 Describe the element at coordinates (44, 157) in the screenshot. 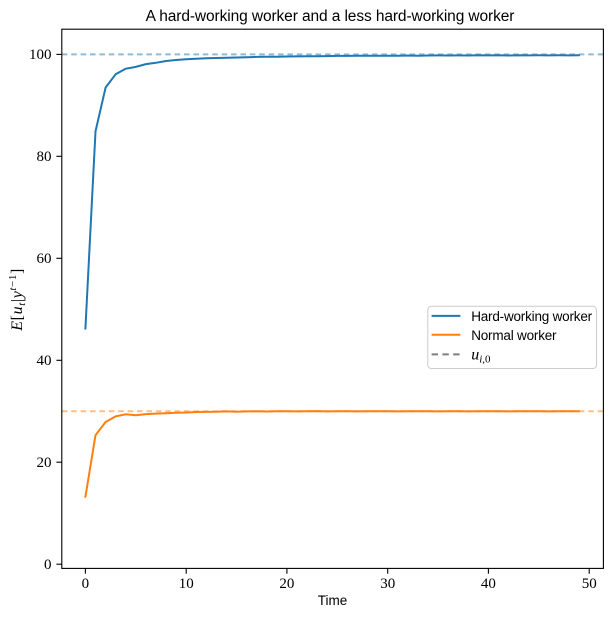

I see `svg-text: 80` at that location.